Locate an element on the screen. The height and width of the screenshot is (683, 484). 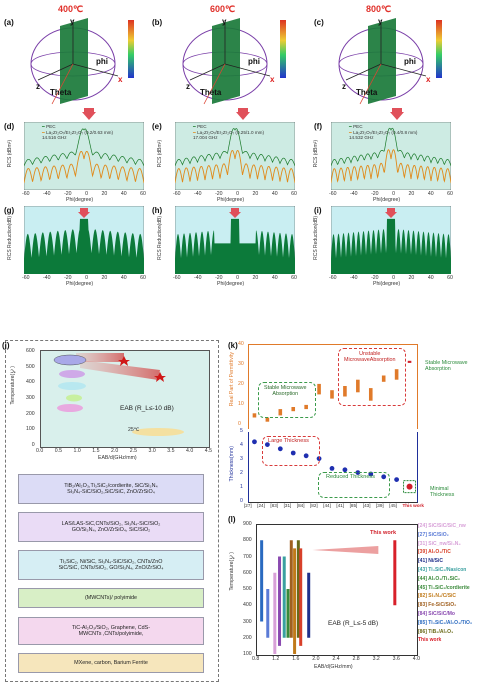
model-3d-c is located at coordinates (390, 61).